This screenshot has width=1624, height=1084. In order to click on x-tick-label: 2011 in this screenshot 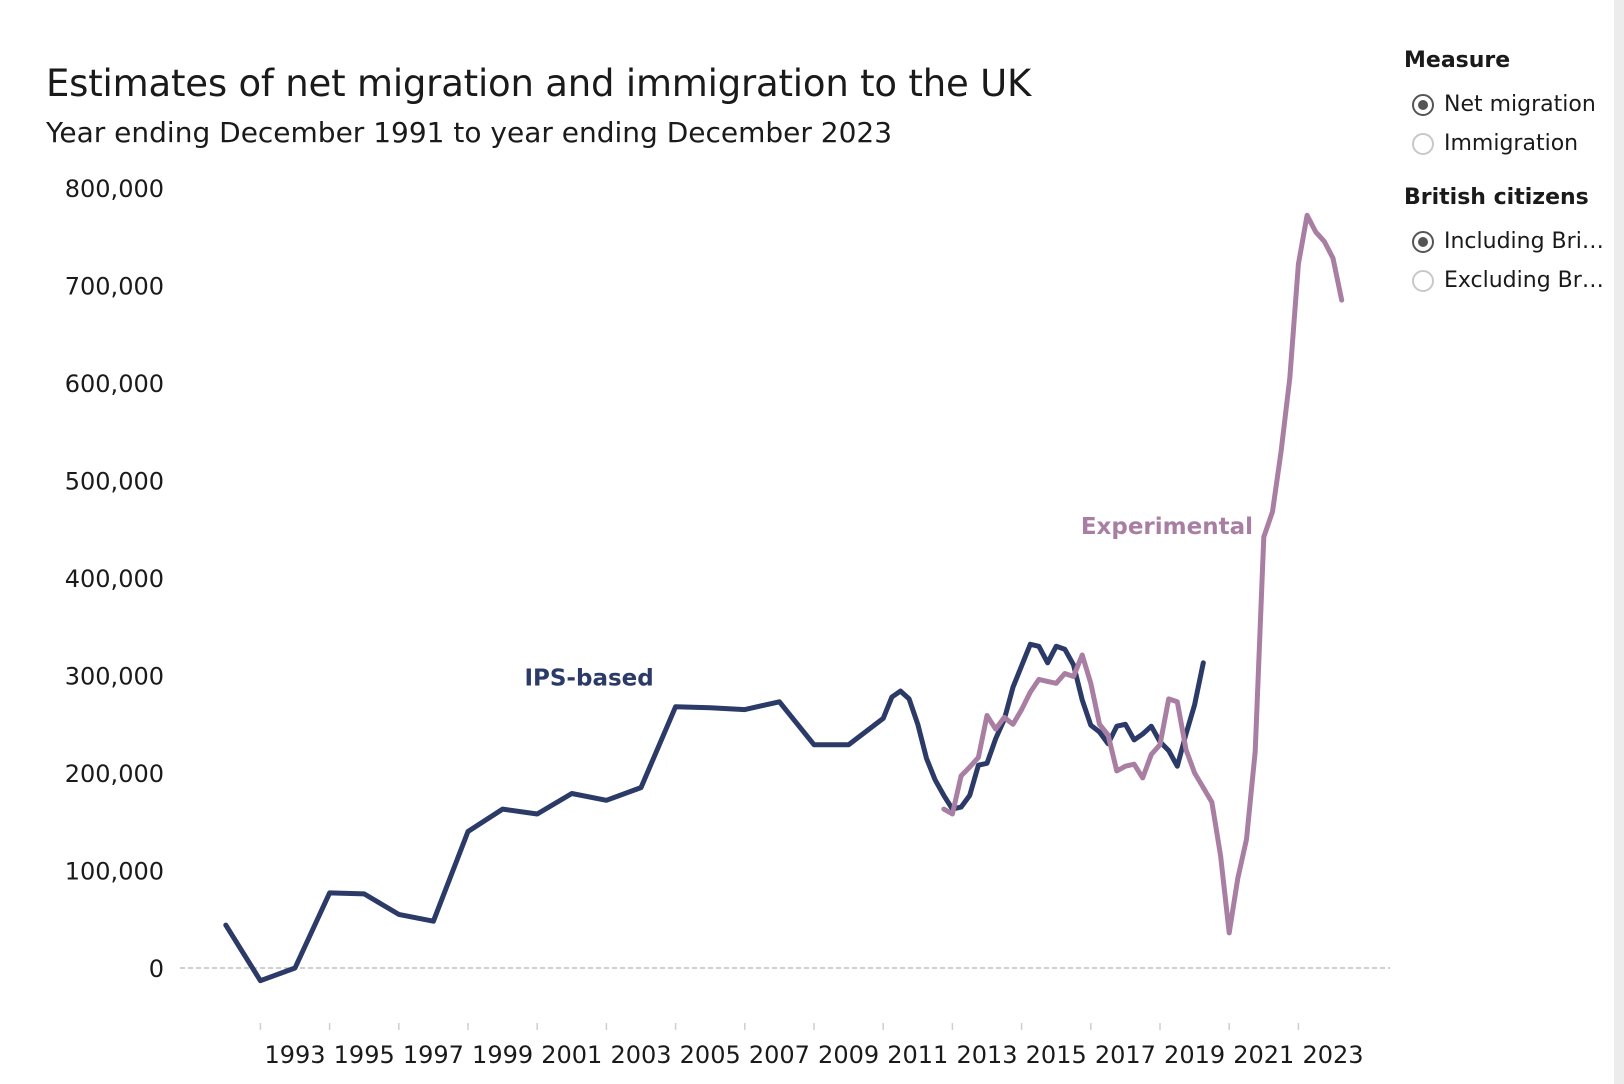, I will do `click(917, 1055)`.